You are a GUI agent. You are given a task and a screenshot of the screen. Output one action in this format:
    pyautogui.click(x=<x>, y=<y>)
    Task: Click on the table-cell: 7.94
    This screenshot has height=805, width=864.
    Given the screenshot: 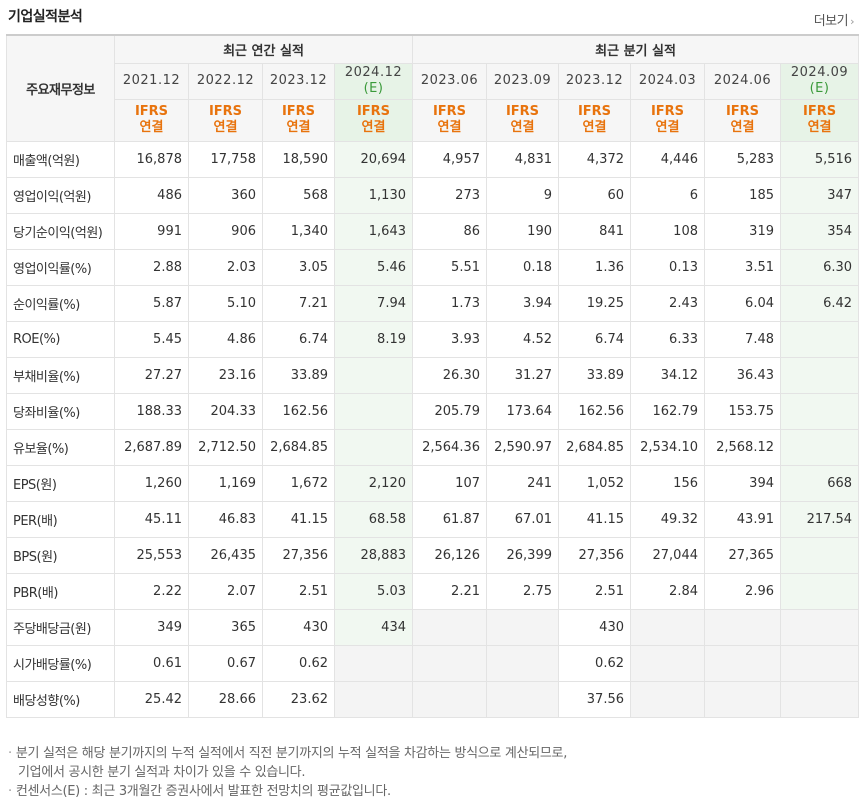 What is the action you would take?
    pyautogui.click(x=373, y=303)
    